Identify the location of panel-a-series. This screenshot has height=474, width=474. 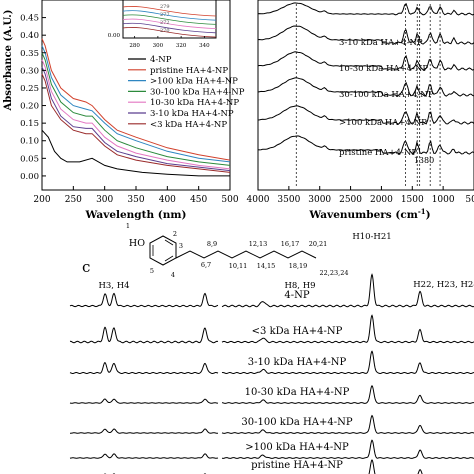
(136, 107).